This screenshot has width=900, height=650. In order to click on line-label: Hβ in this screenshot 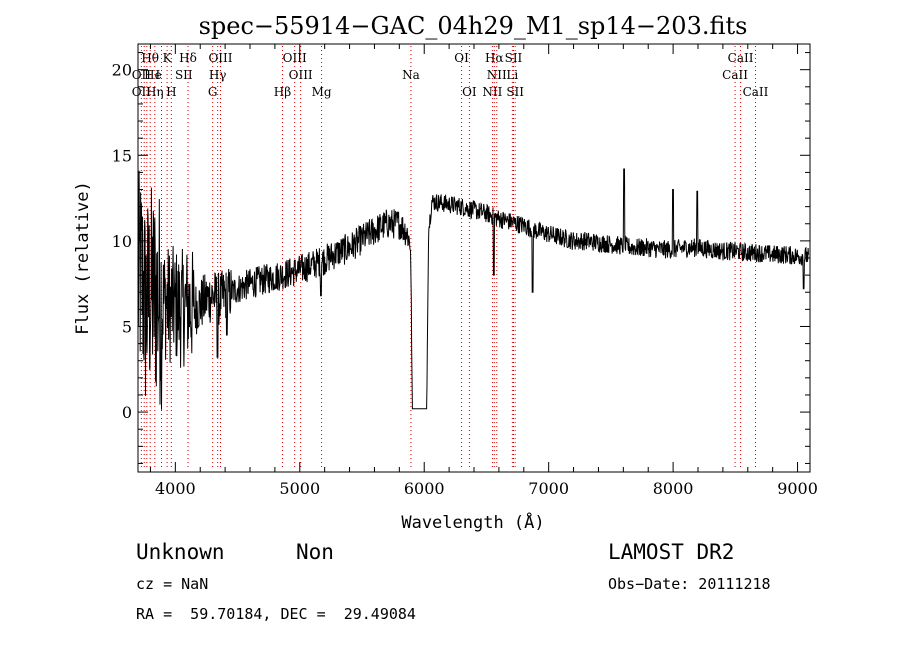, I will do `click(282, 92)`.